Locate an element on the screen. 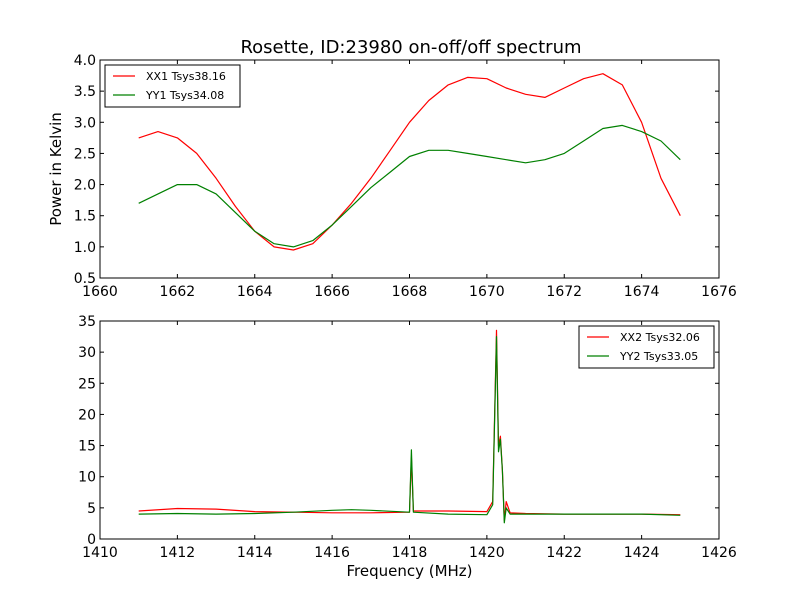 The height and width of the screenshot is (600, 800). y-axis-label: Power in Kelvin is located at coordinates (56, 169).